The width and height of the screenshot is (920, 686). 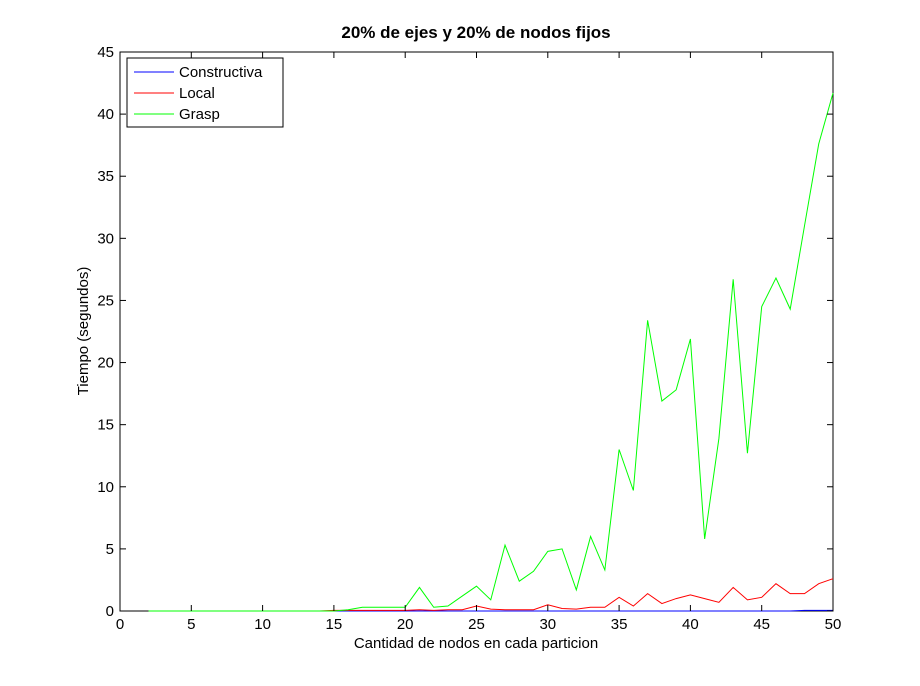 What do you see at coordinates (761, 624) in the screenshot?
I see `x-tick-label: 45` at bounding box center [761, 624].